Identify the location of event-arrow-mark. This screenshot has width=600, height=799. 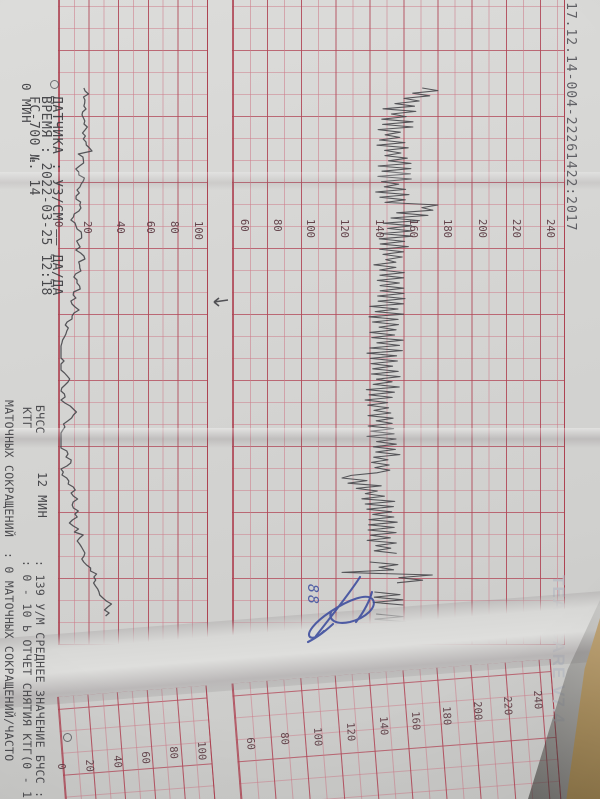
(221, 302).